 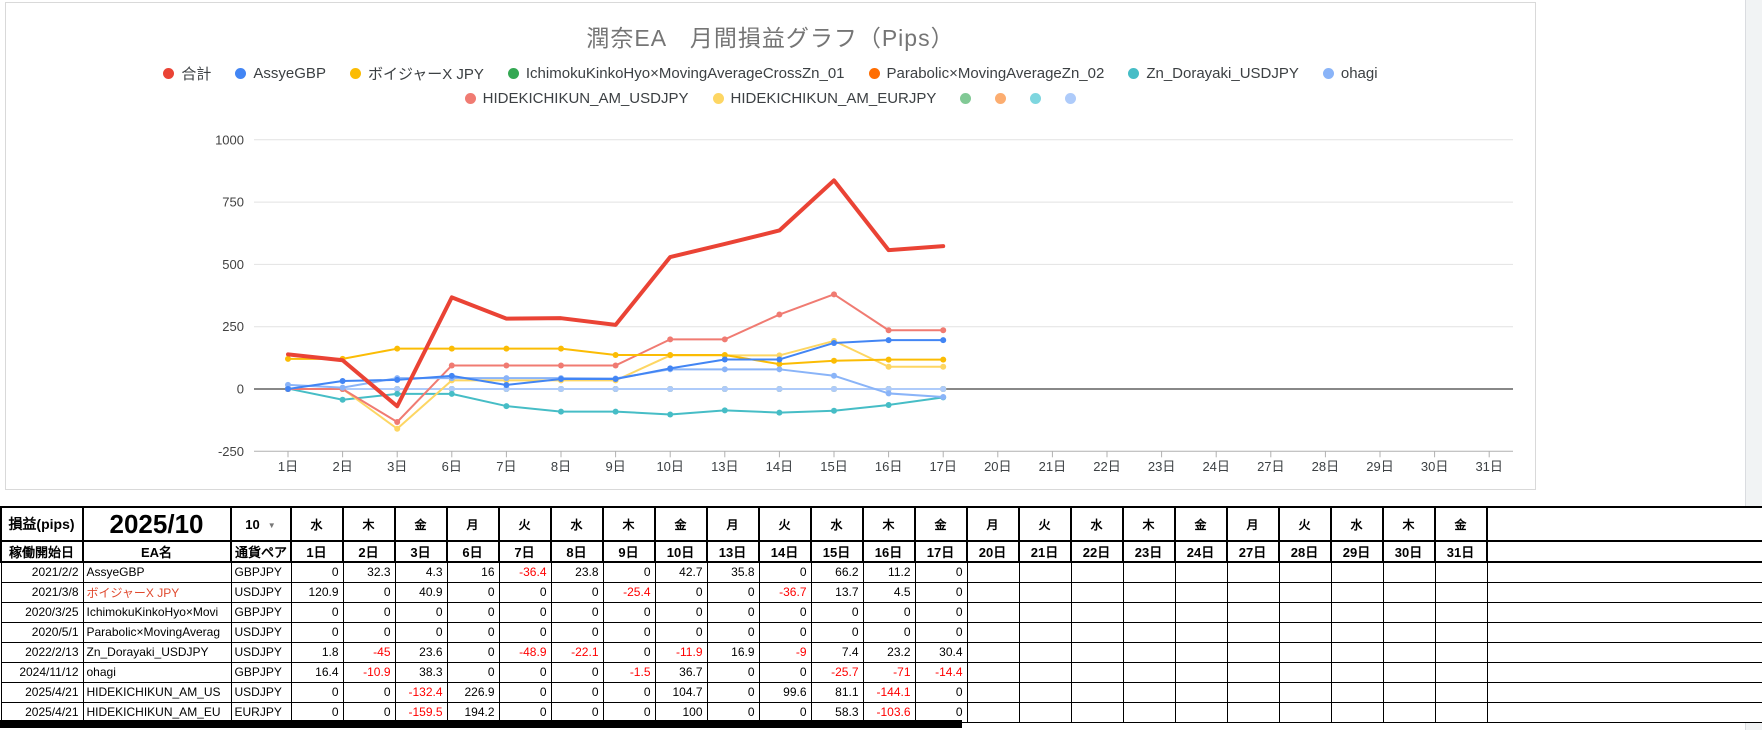 What do you see at coordinates (42, 572) in the screenshot?
I see `start-date-cell: 2021/2/2` at bounding box center [42, 572].